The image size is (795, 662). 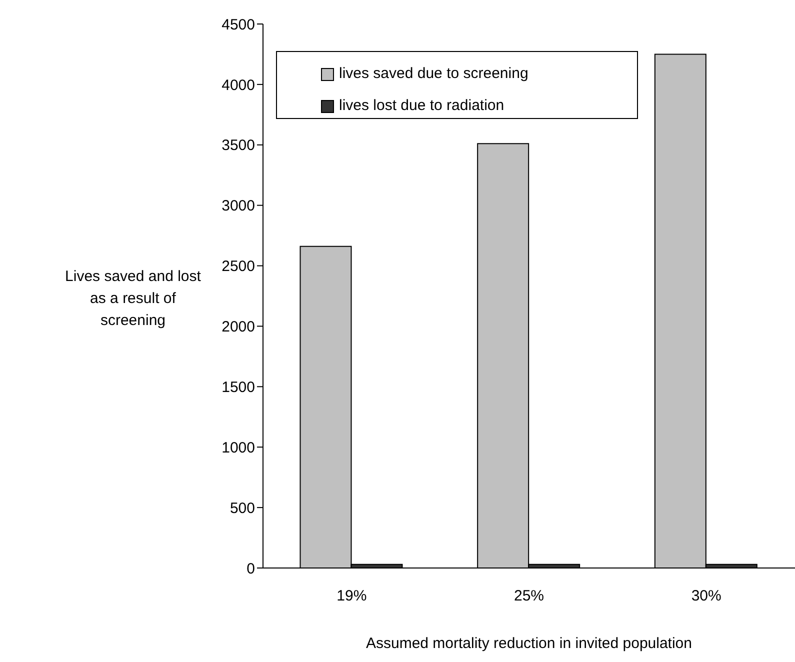 I want to click on legend-label: lives saved due to screening, so click(x=433, y=74).